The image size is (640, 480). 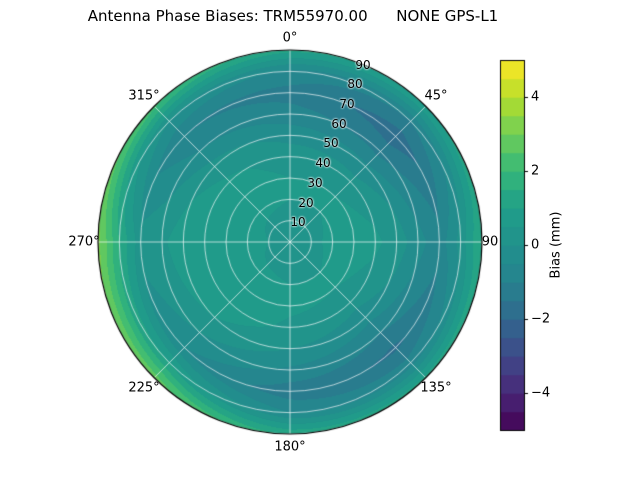 What do you see at coordinates (347, 104) in the screenshot?
I see `radial-tick-label-70: 70` at bounding box center [347, 104].